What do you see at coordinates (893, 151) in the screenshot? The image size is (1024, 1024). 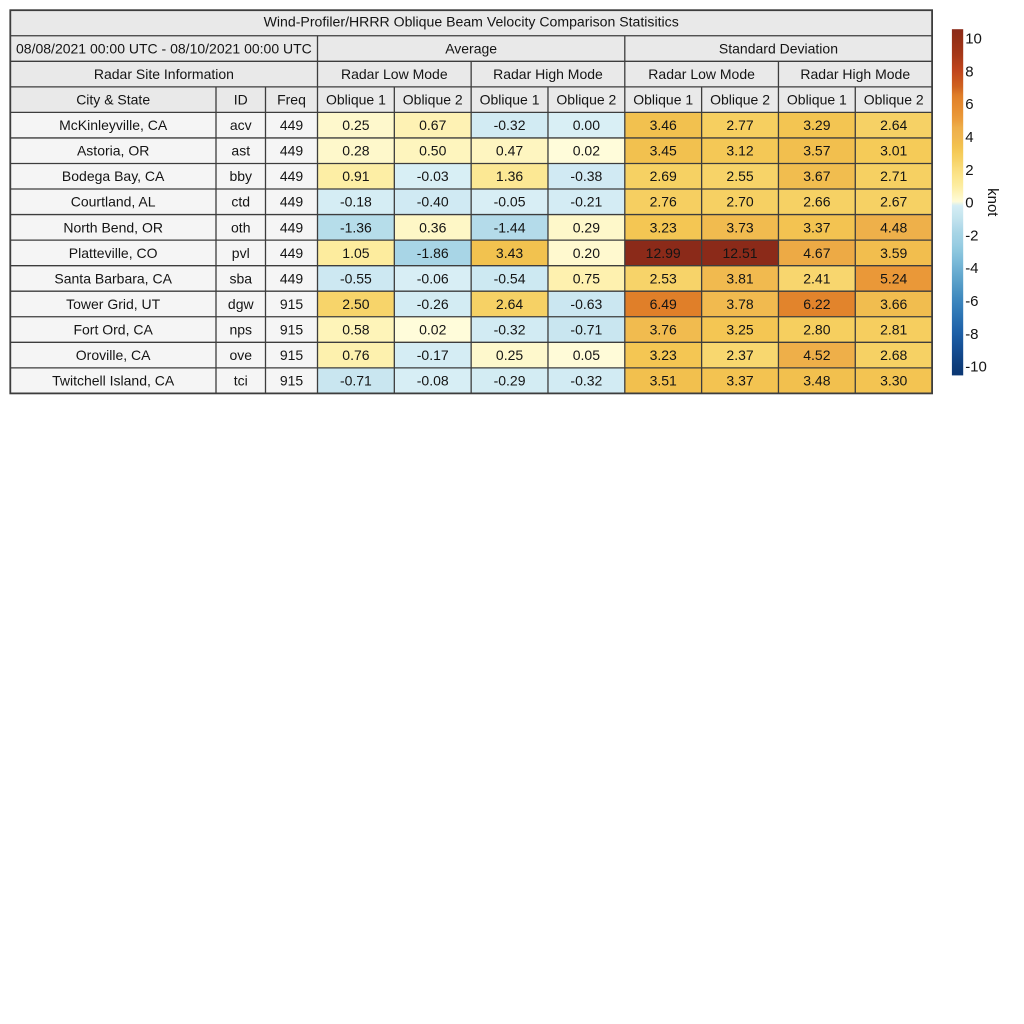 I see `svg-text: 3.01` at bounding box center [893, 151].